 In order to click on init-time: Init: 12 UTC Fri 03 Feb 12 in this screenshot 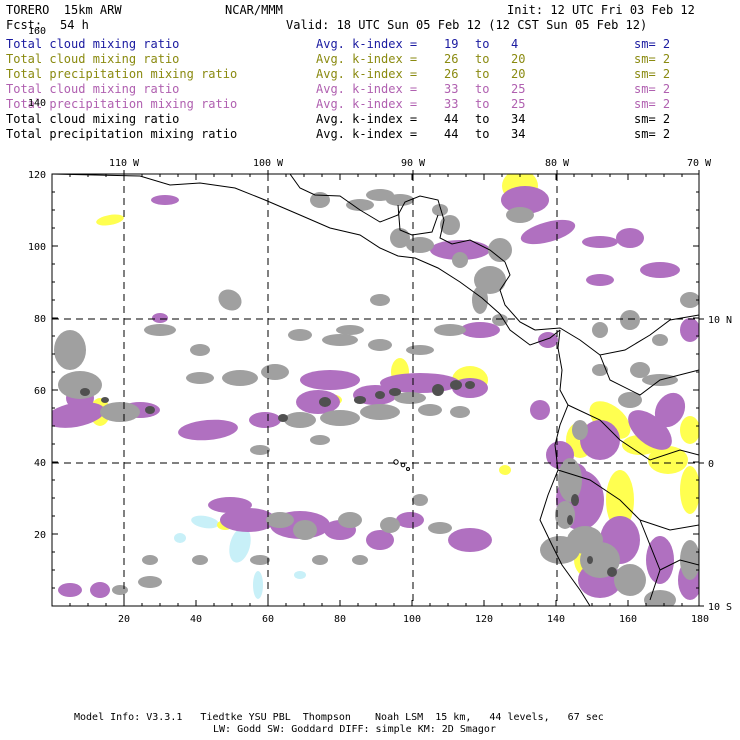, I will do `click(601, 10)`.